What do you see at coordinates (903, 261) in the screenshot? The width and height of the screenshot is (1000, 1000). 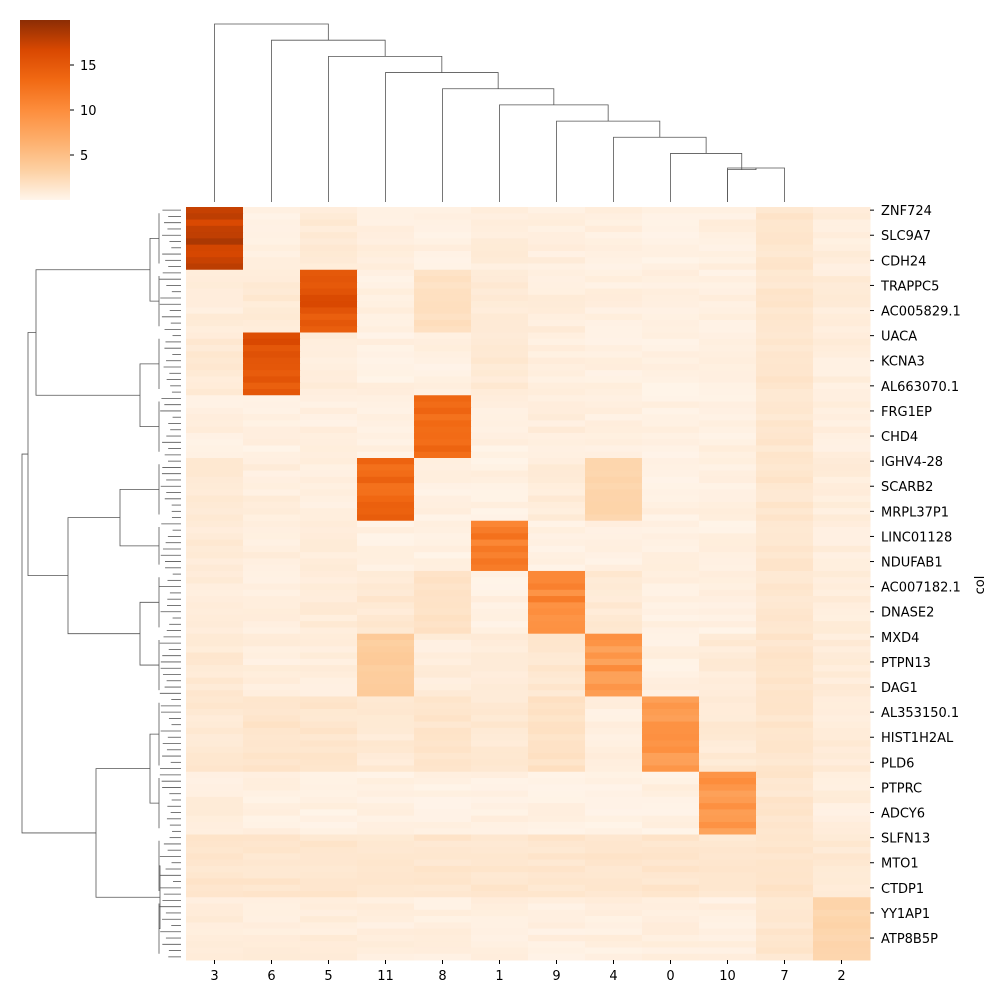 I see `y-tick-label: CDH24` at bounding box center [903, 261].